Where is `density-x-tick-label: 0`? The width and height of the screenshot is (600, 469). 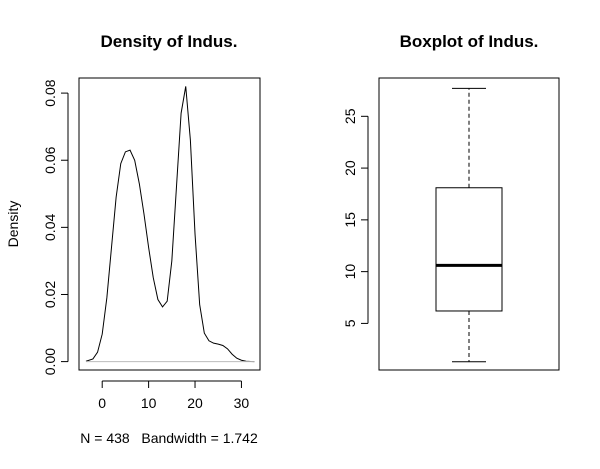
density-x-tick-label: 0 is located at coordinates (102, 403).